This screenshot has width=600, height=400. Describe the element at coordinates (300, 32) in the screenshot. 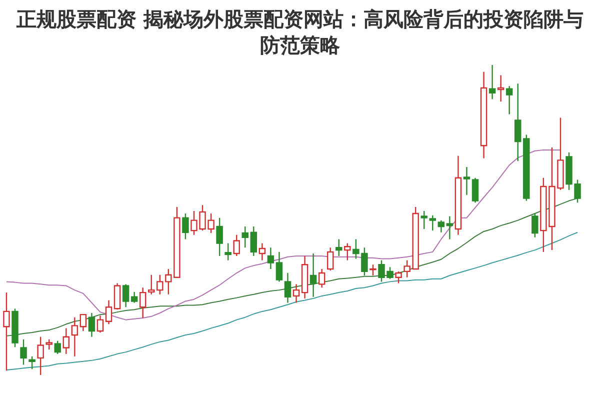

I see `chart-title: 正规股票配资 揭秘场外股票配资网站：高风险背后的投资陷阱与防范策略` at that location.